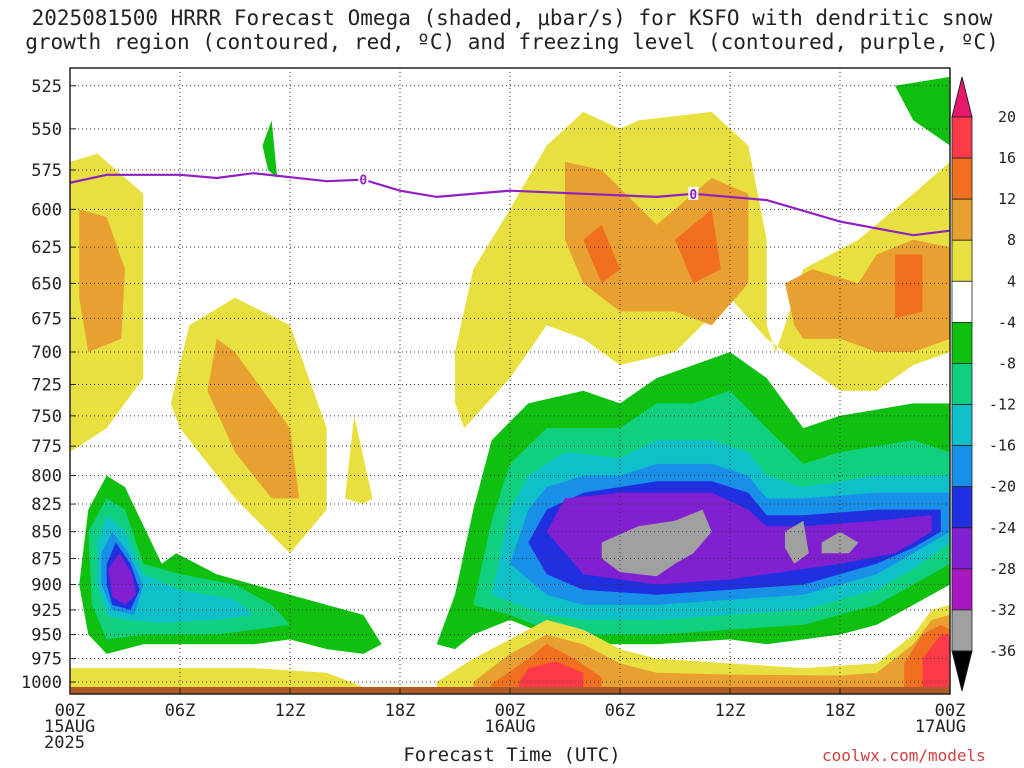 The height and width of the screenshot is (768, 1024). What do you see at coordinates (1011, 281) in the screenshot?
I see `colorbar-label: 4` at bounding box center [1011, 281].